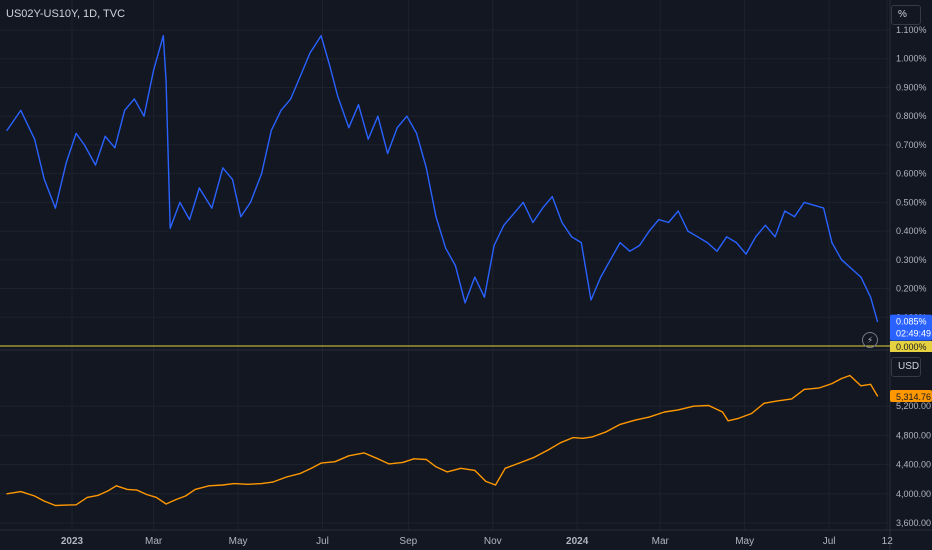 This screenshot has width=932, height=550. I want to click on y-tick-label: 3,600.00, so click(913, 523).